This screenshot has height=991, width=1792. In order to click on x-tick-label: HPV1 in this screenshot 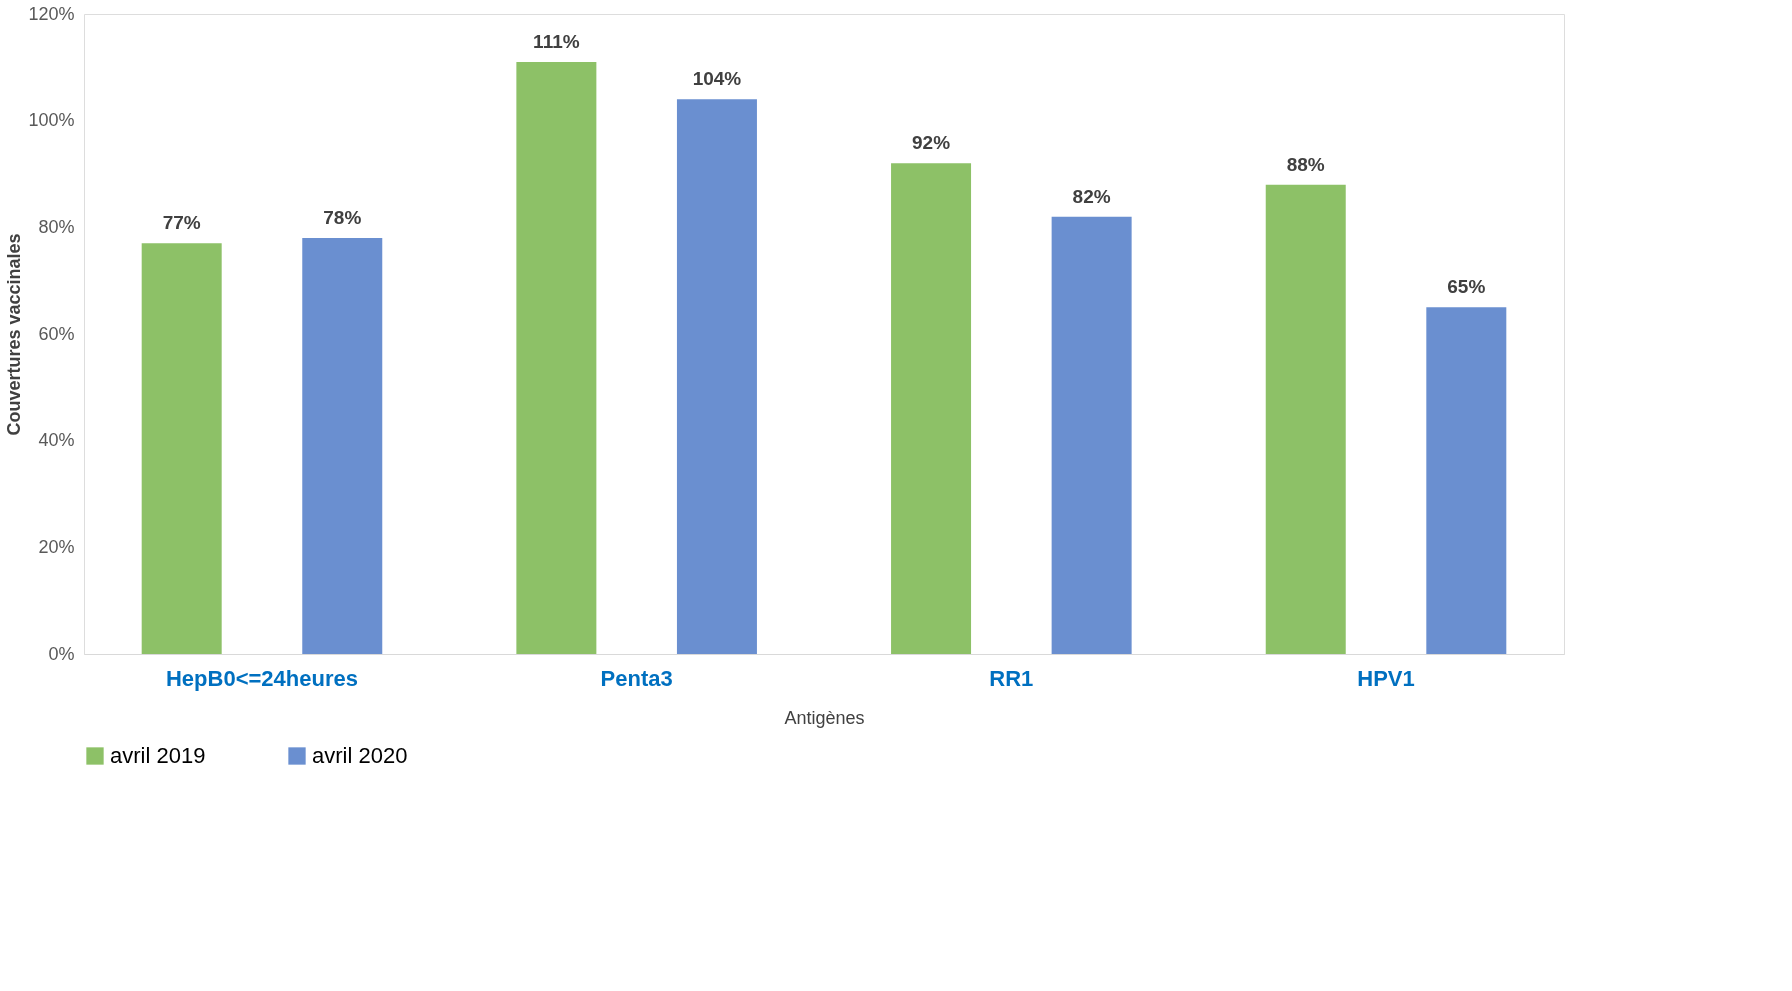, I will do `click(1386, 678)`.